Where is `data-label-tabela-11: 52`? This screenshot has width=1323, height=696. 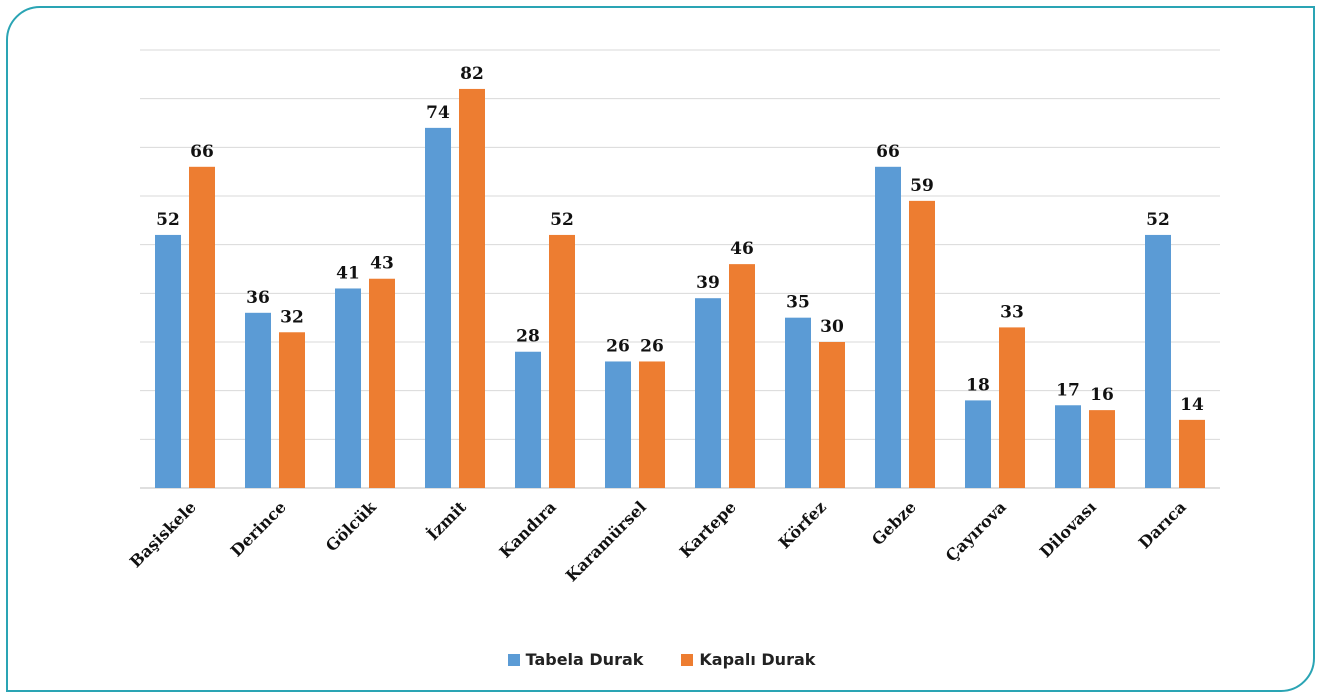
data-label-tabela-11: 52 is located at coordinates (1158, 220).